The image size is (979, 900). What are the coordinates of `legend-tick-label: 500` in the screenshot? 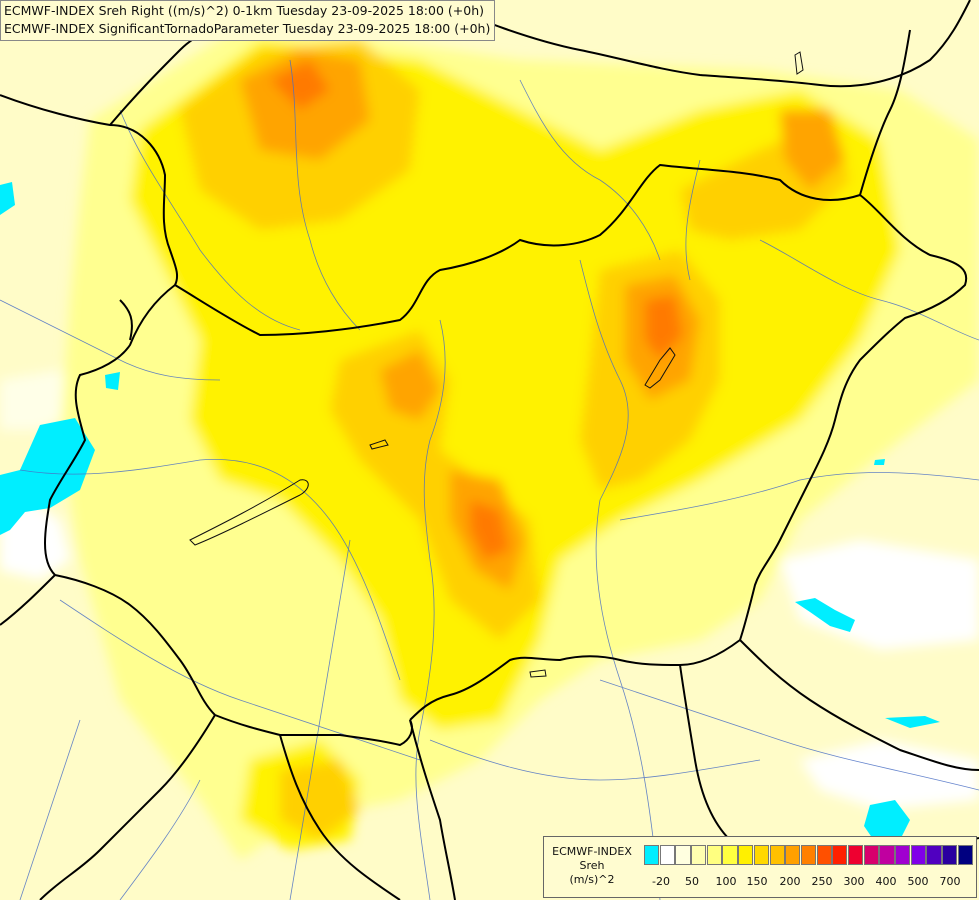 It's located at (918, 881).